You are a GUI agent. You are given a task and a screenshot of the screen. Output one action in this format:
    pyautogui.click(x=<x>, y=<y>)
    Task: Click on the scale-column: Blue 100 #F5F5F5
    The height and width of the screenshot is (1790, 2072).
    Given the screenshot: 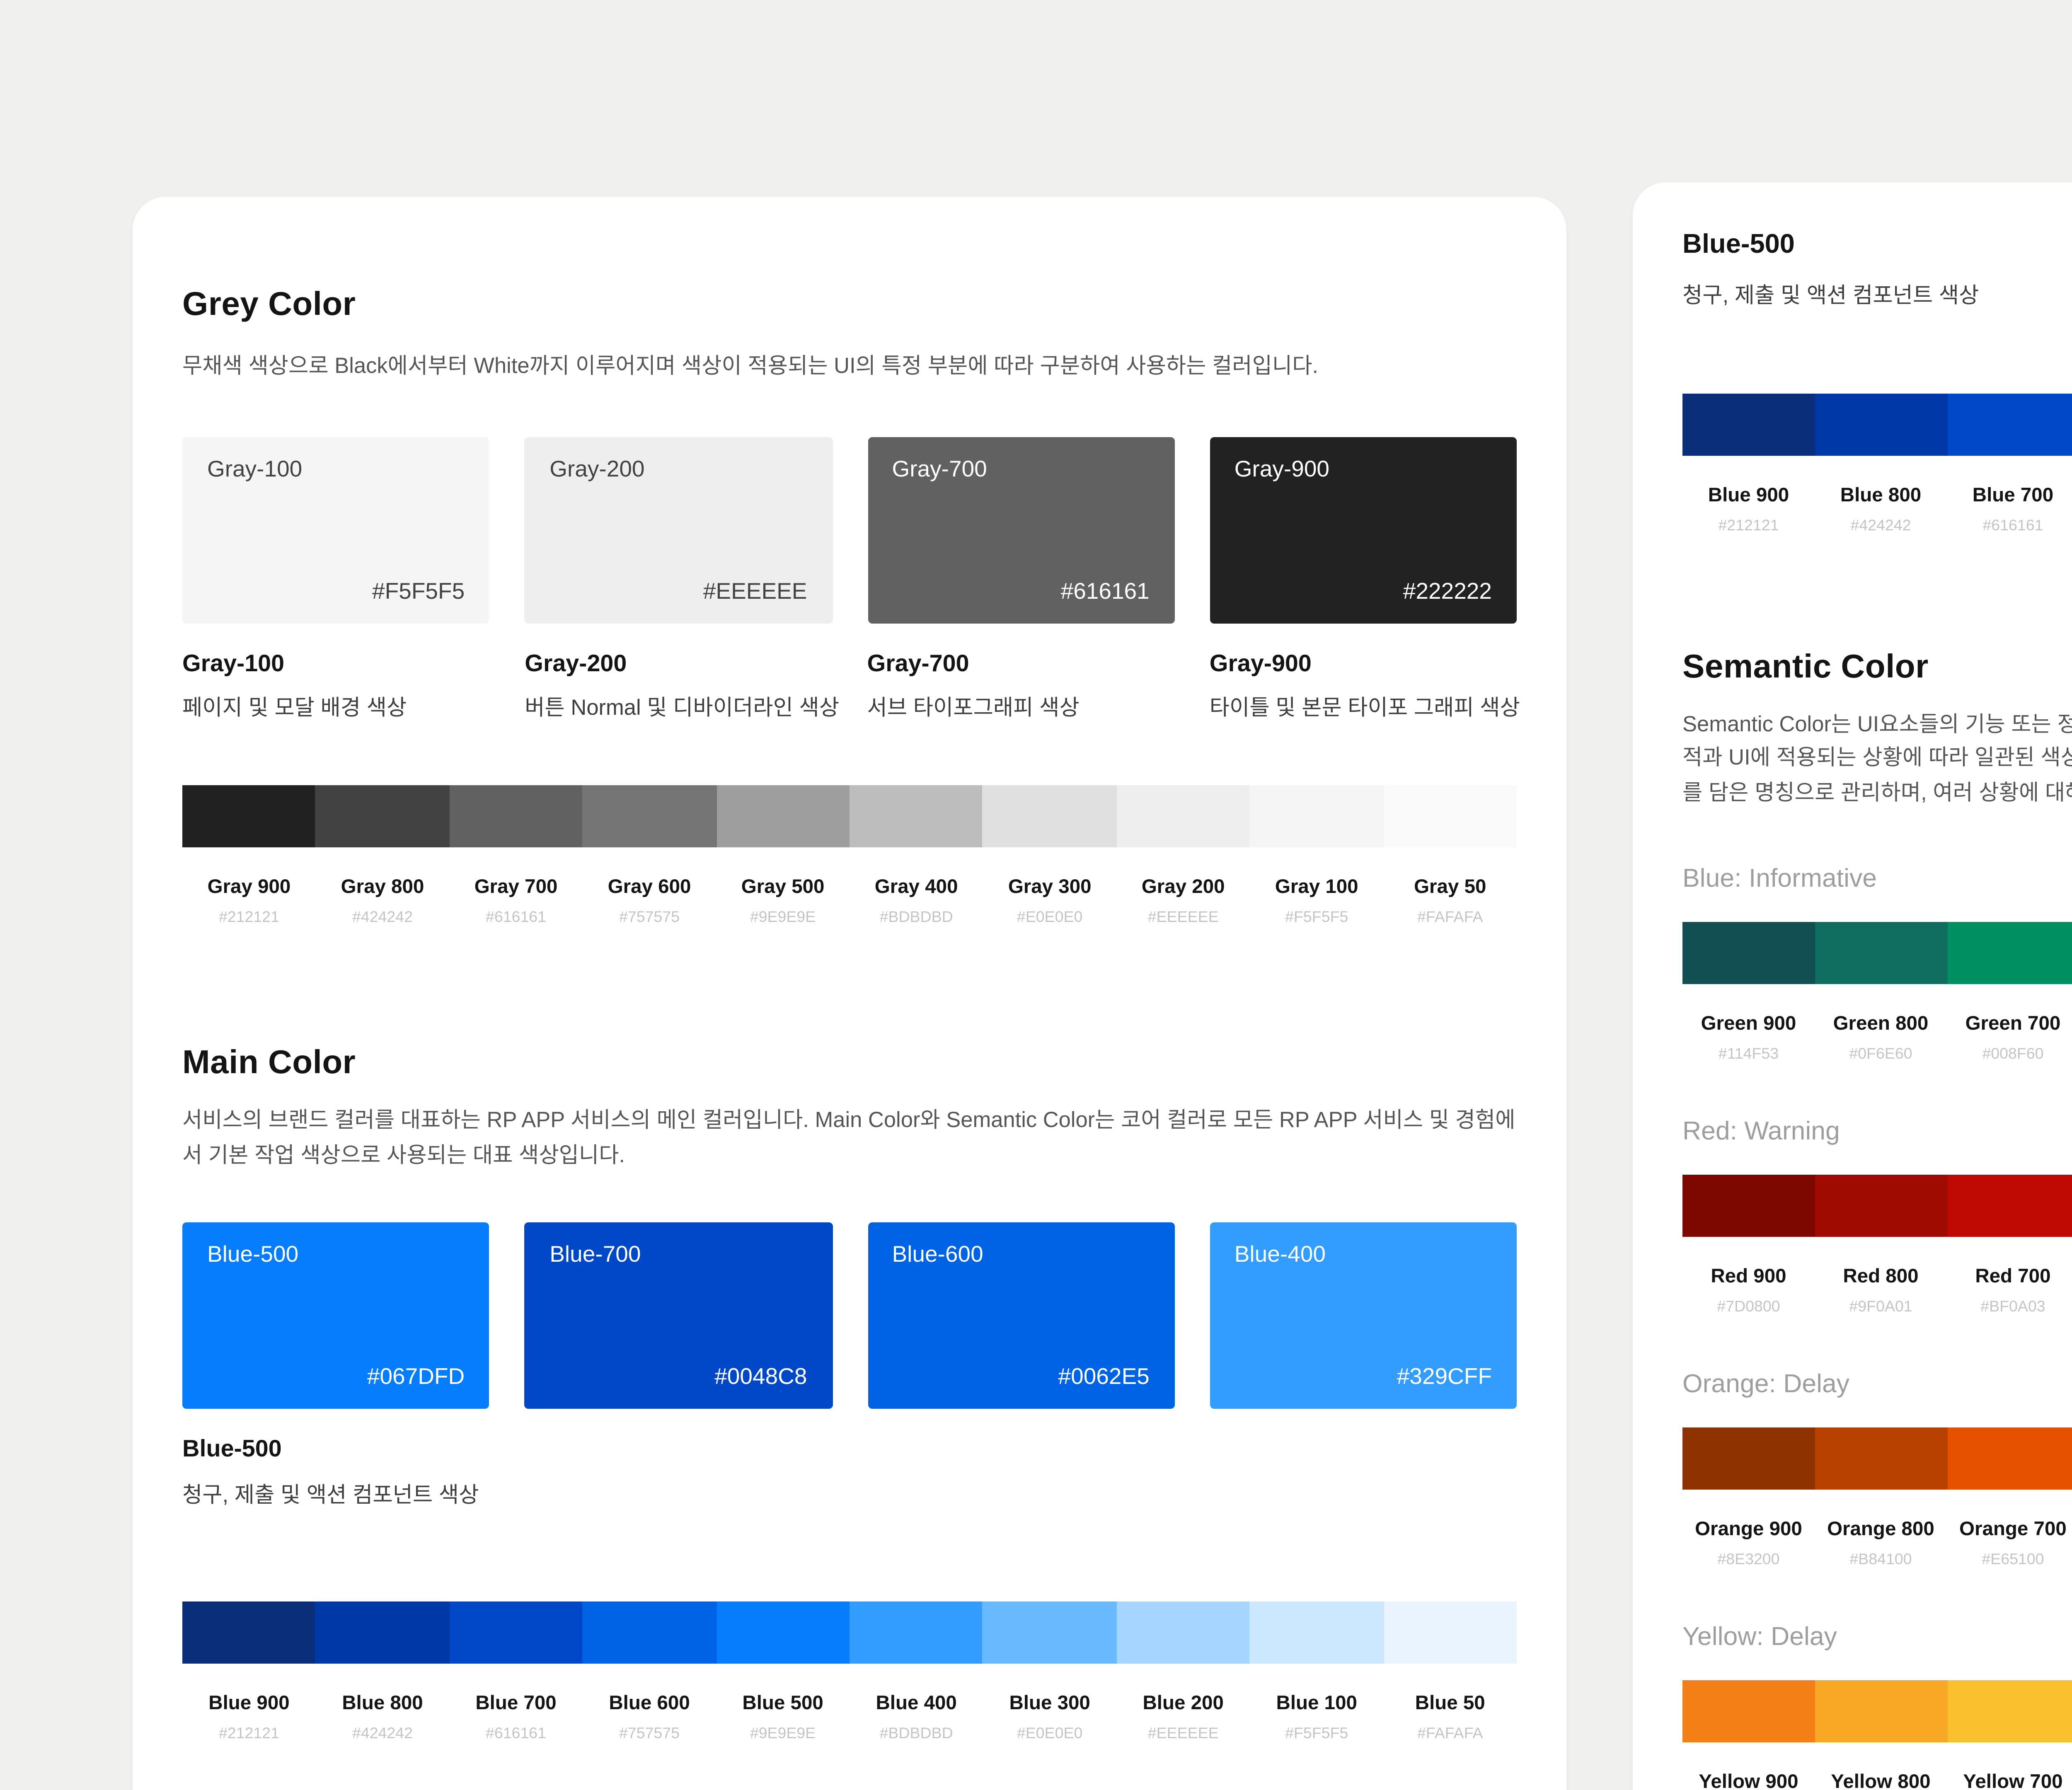 What is the action you would take?
    pyautogui.click(x=1317, y=1671)
    